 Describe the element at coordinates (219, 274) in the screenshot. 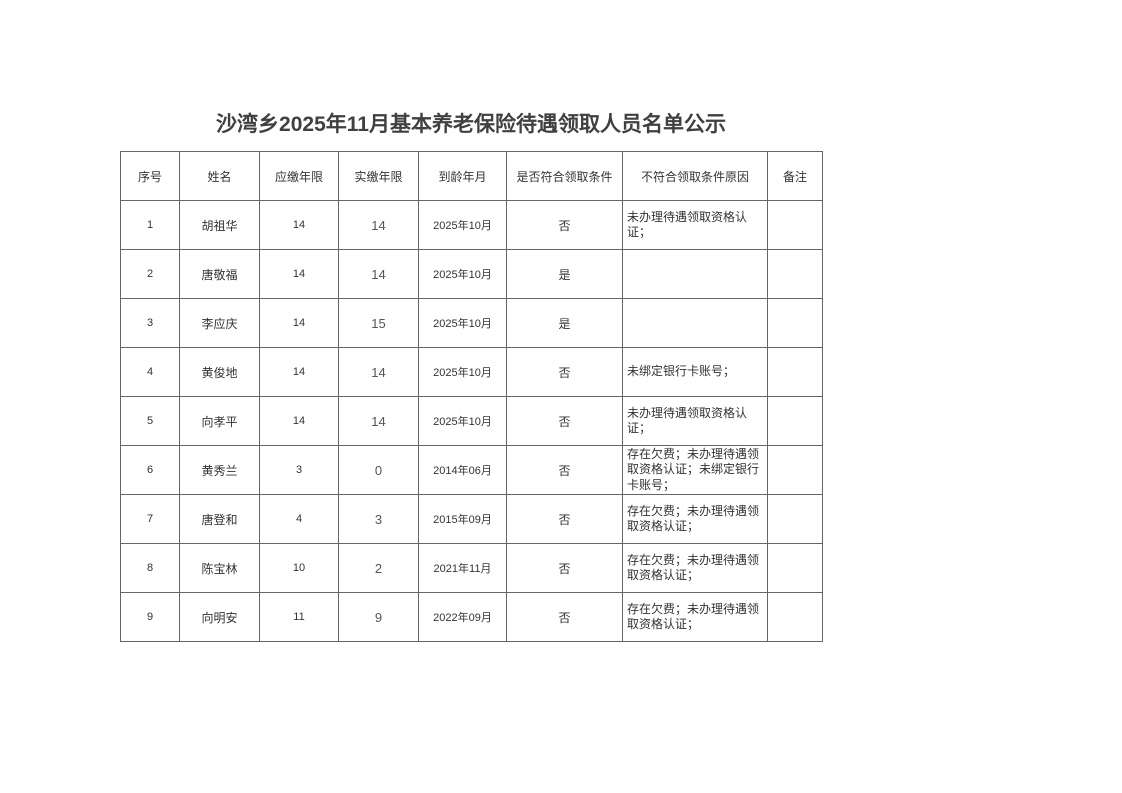

I see `cell-name: 唐敬福` at that location.